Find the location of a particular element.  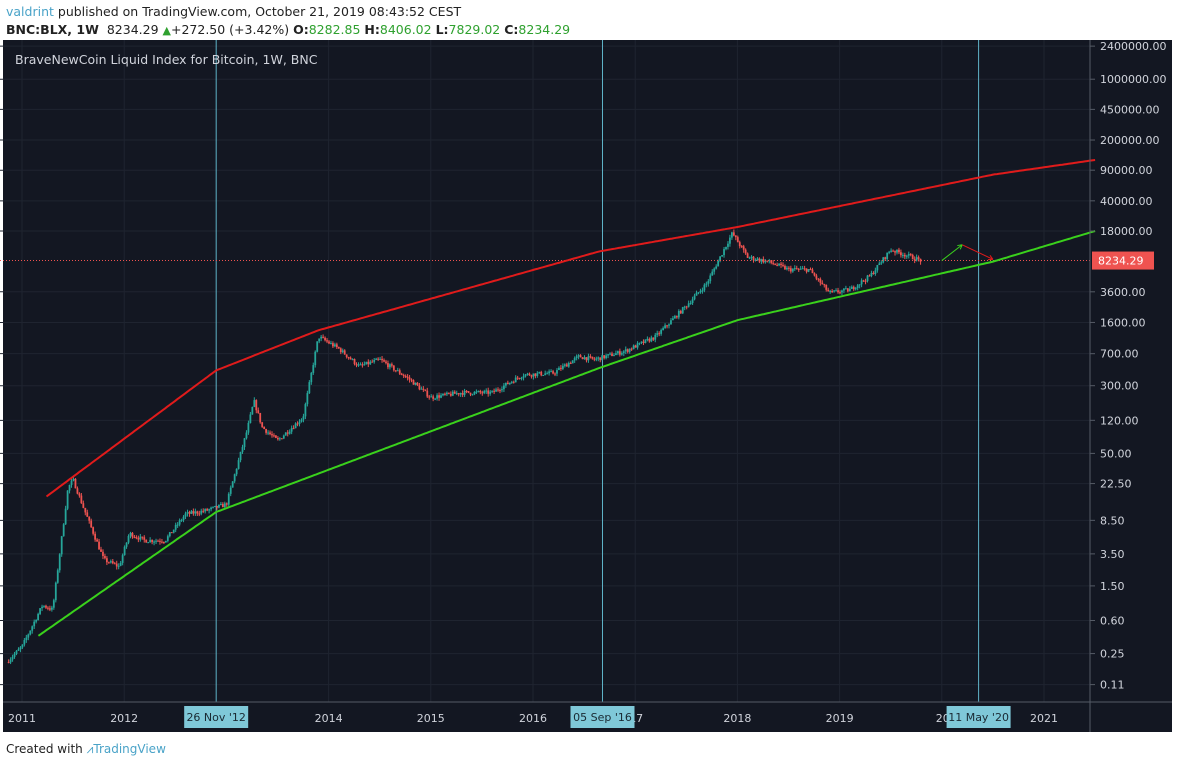

o-label: O: is located at coordinates (301, 29).